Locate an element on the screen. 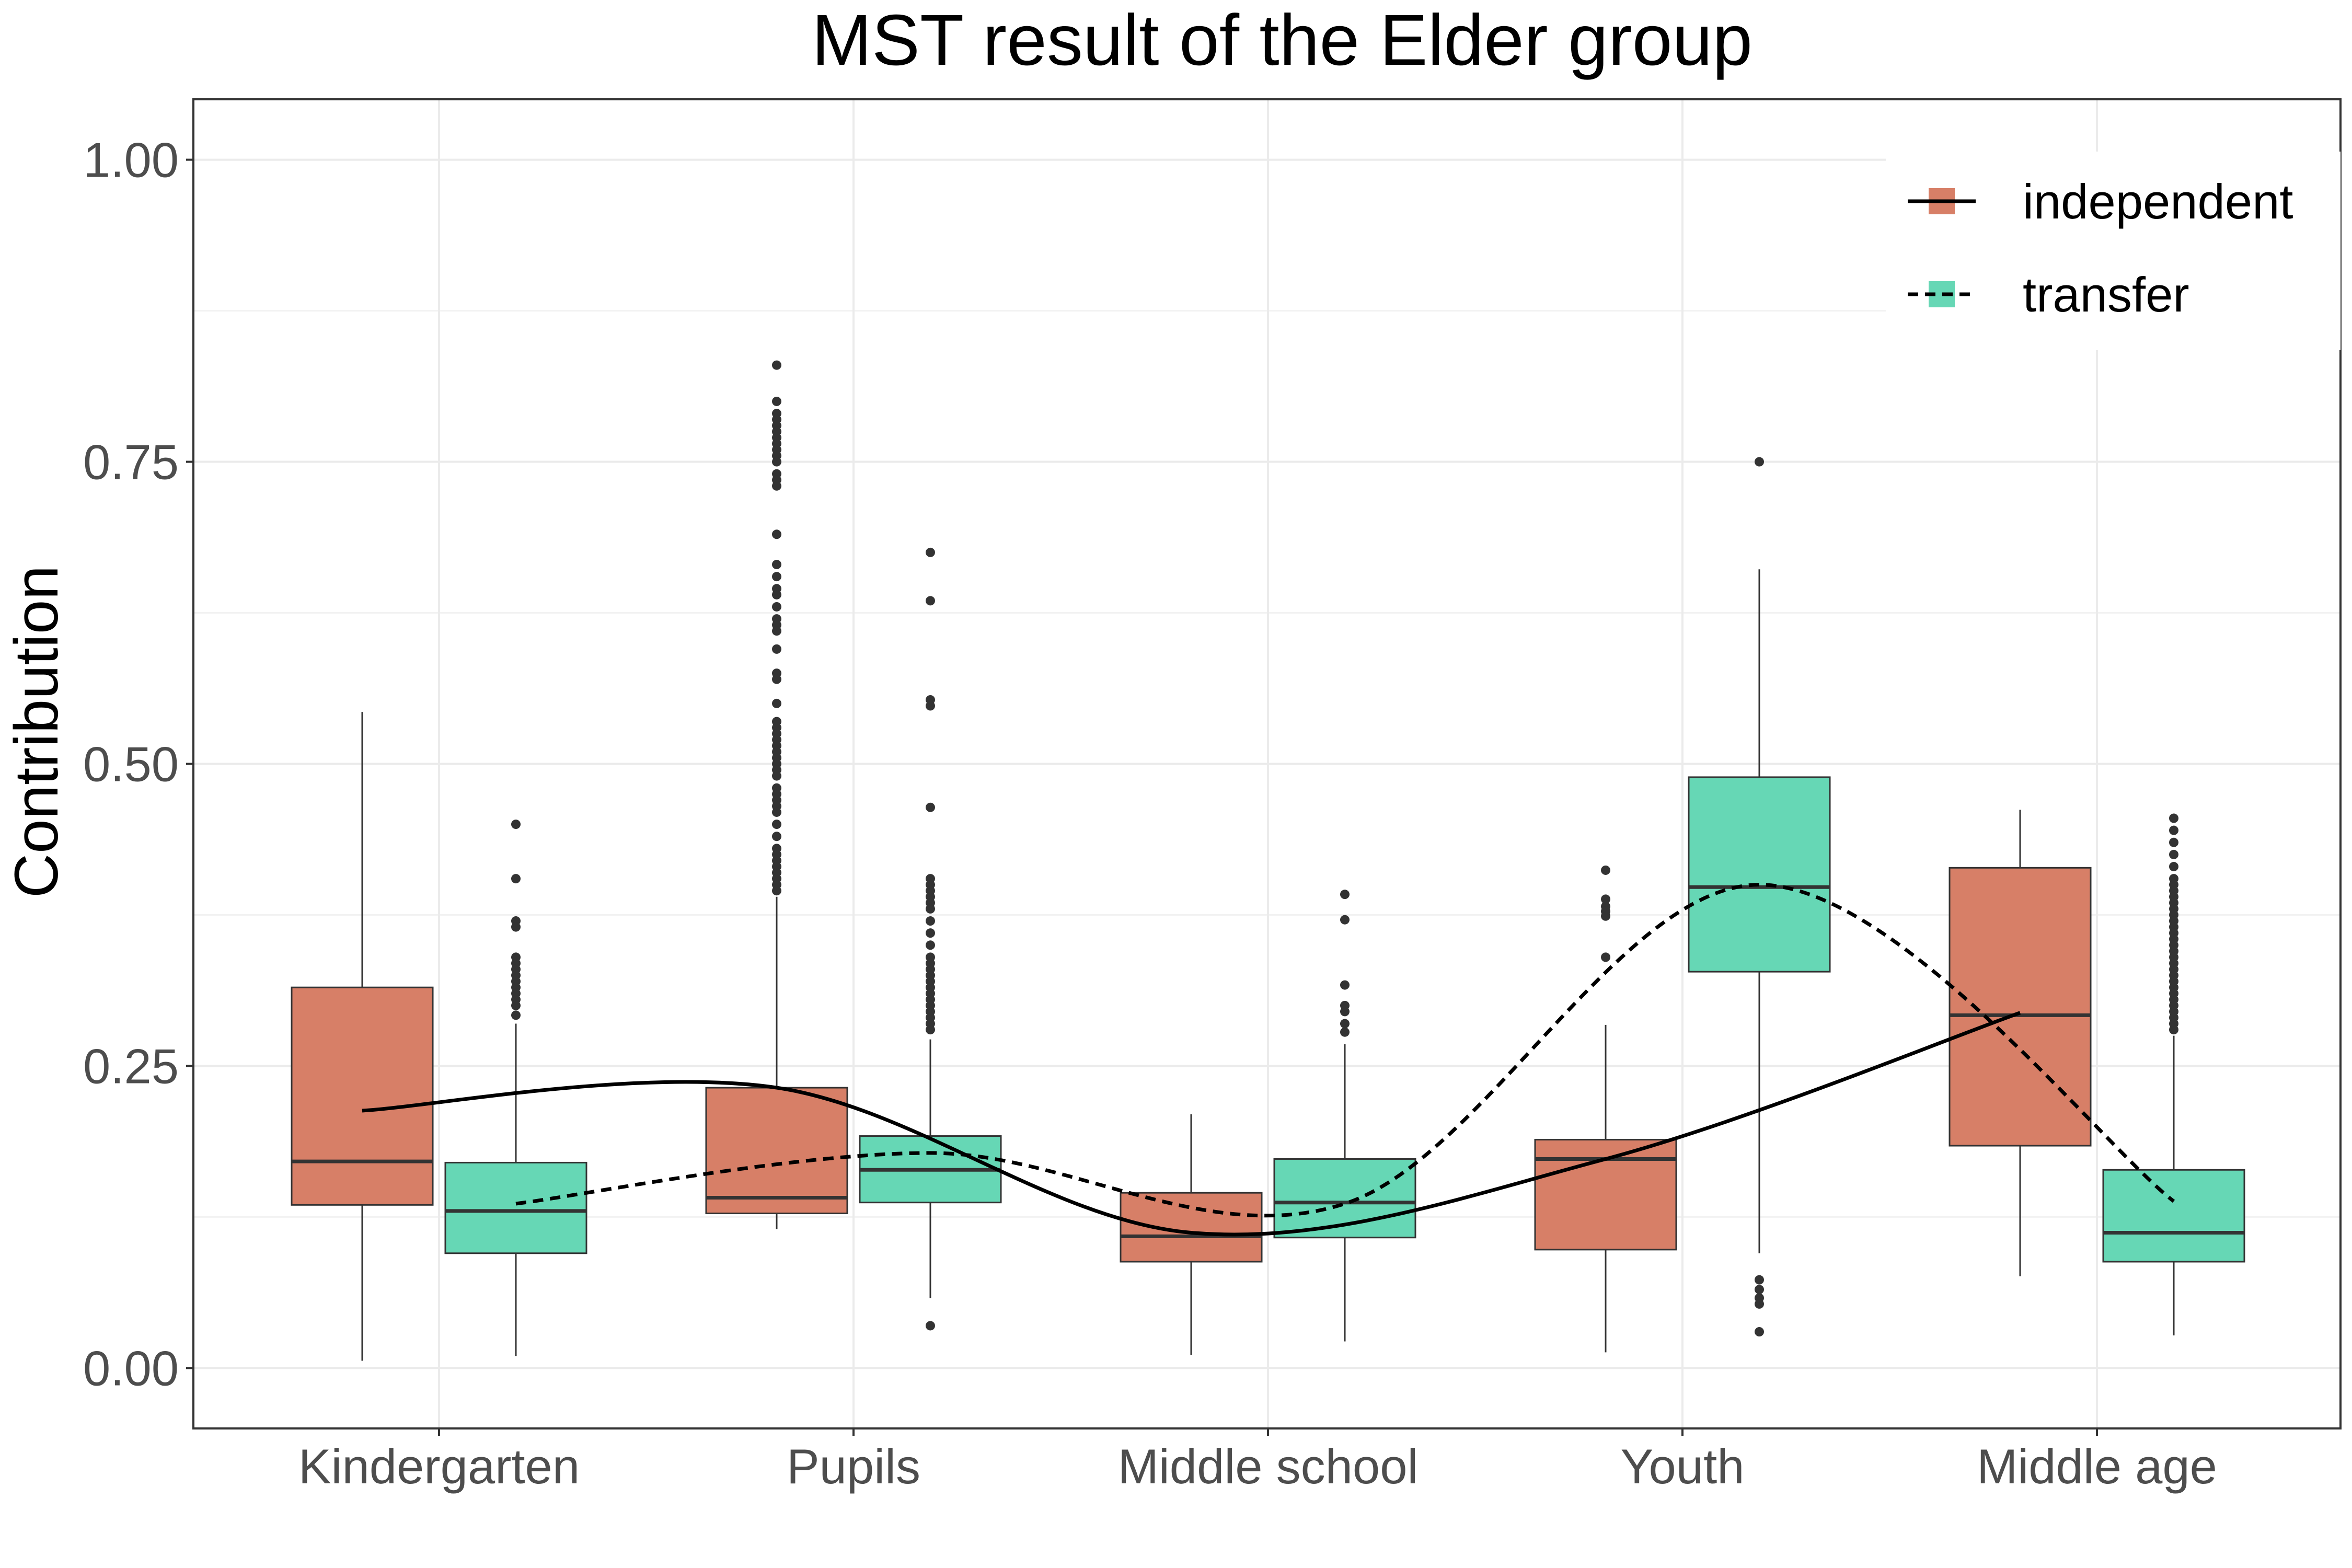 Image resolution: width=2352 pixels, height=1568 pixels. trend-line-independent is located at coordinates (1191, 1124).